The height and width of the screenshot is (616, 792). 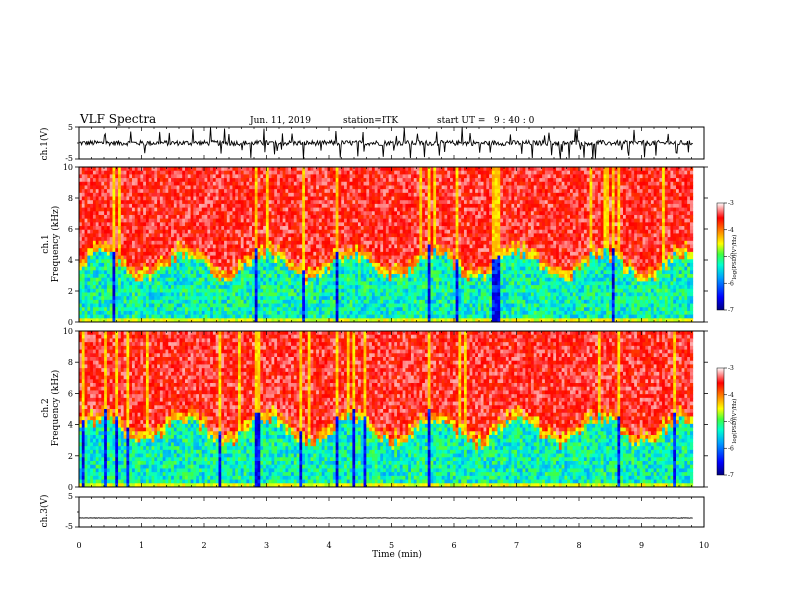 I want to click on ch1-ytick-top: 5, so click(x=70, y=127).